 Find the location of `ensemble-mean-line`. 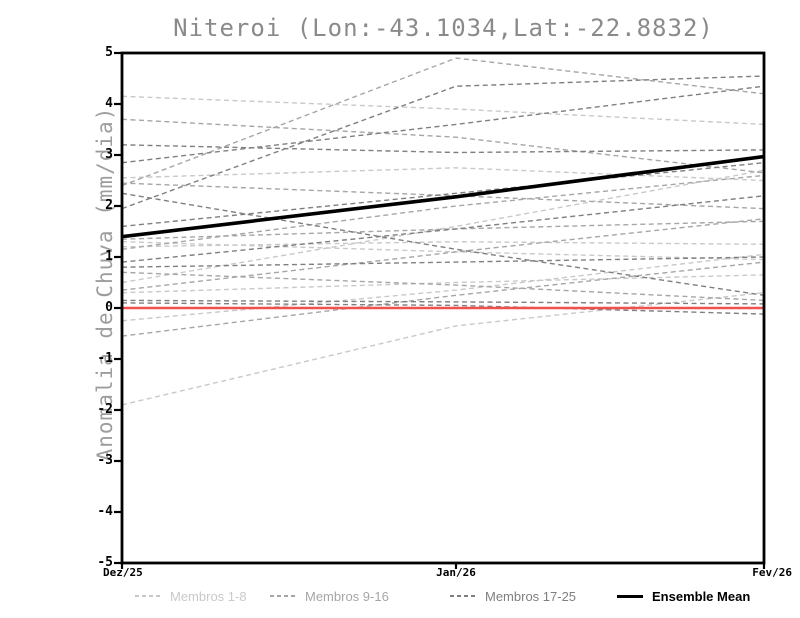

ensemble-mean-line is located at coordinates (443, 196).